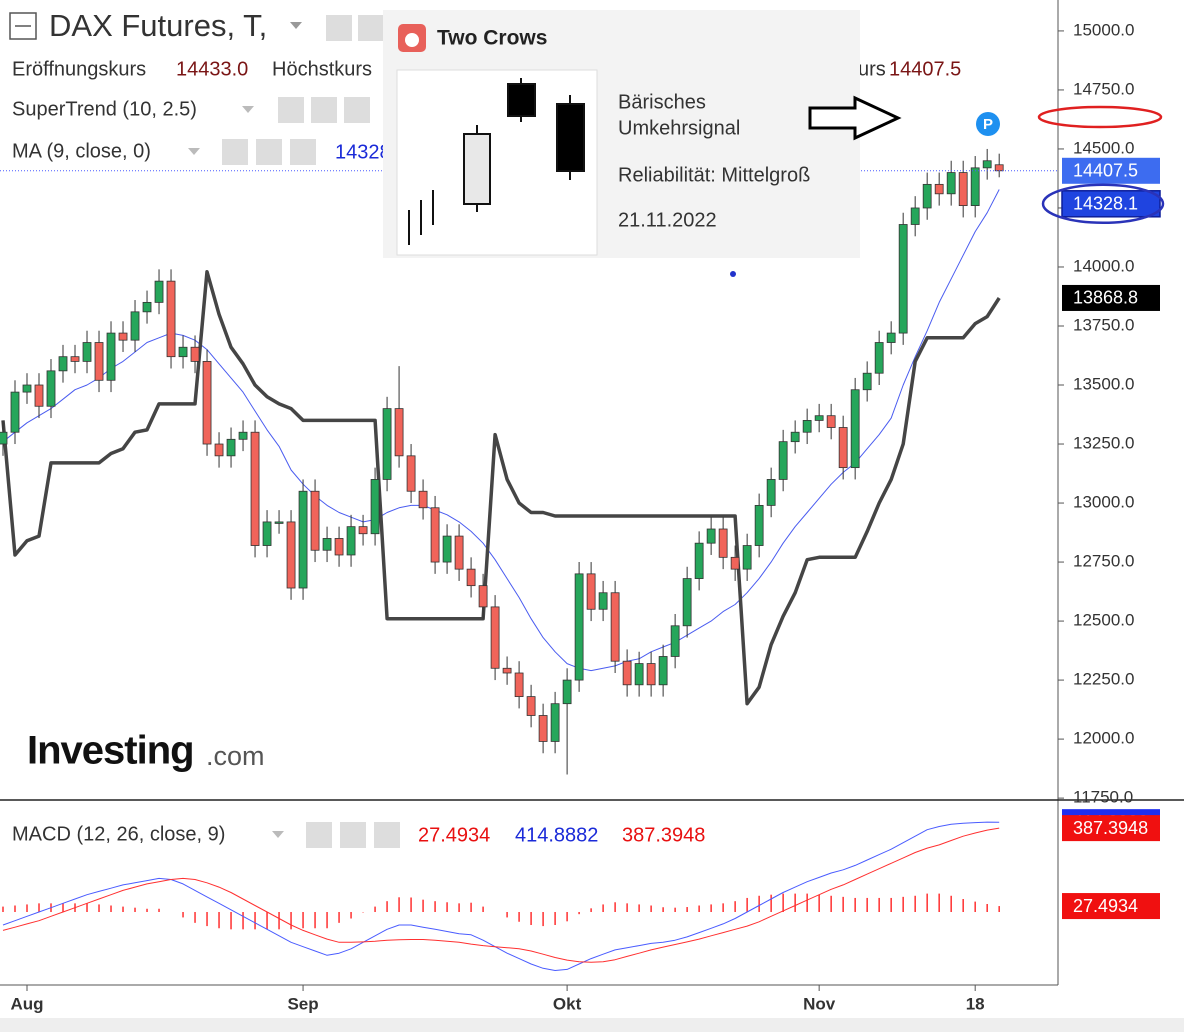  I want to click on logo-name: Investing, so click(110, 751).